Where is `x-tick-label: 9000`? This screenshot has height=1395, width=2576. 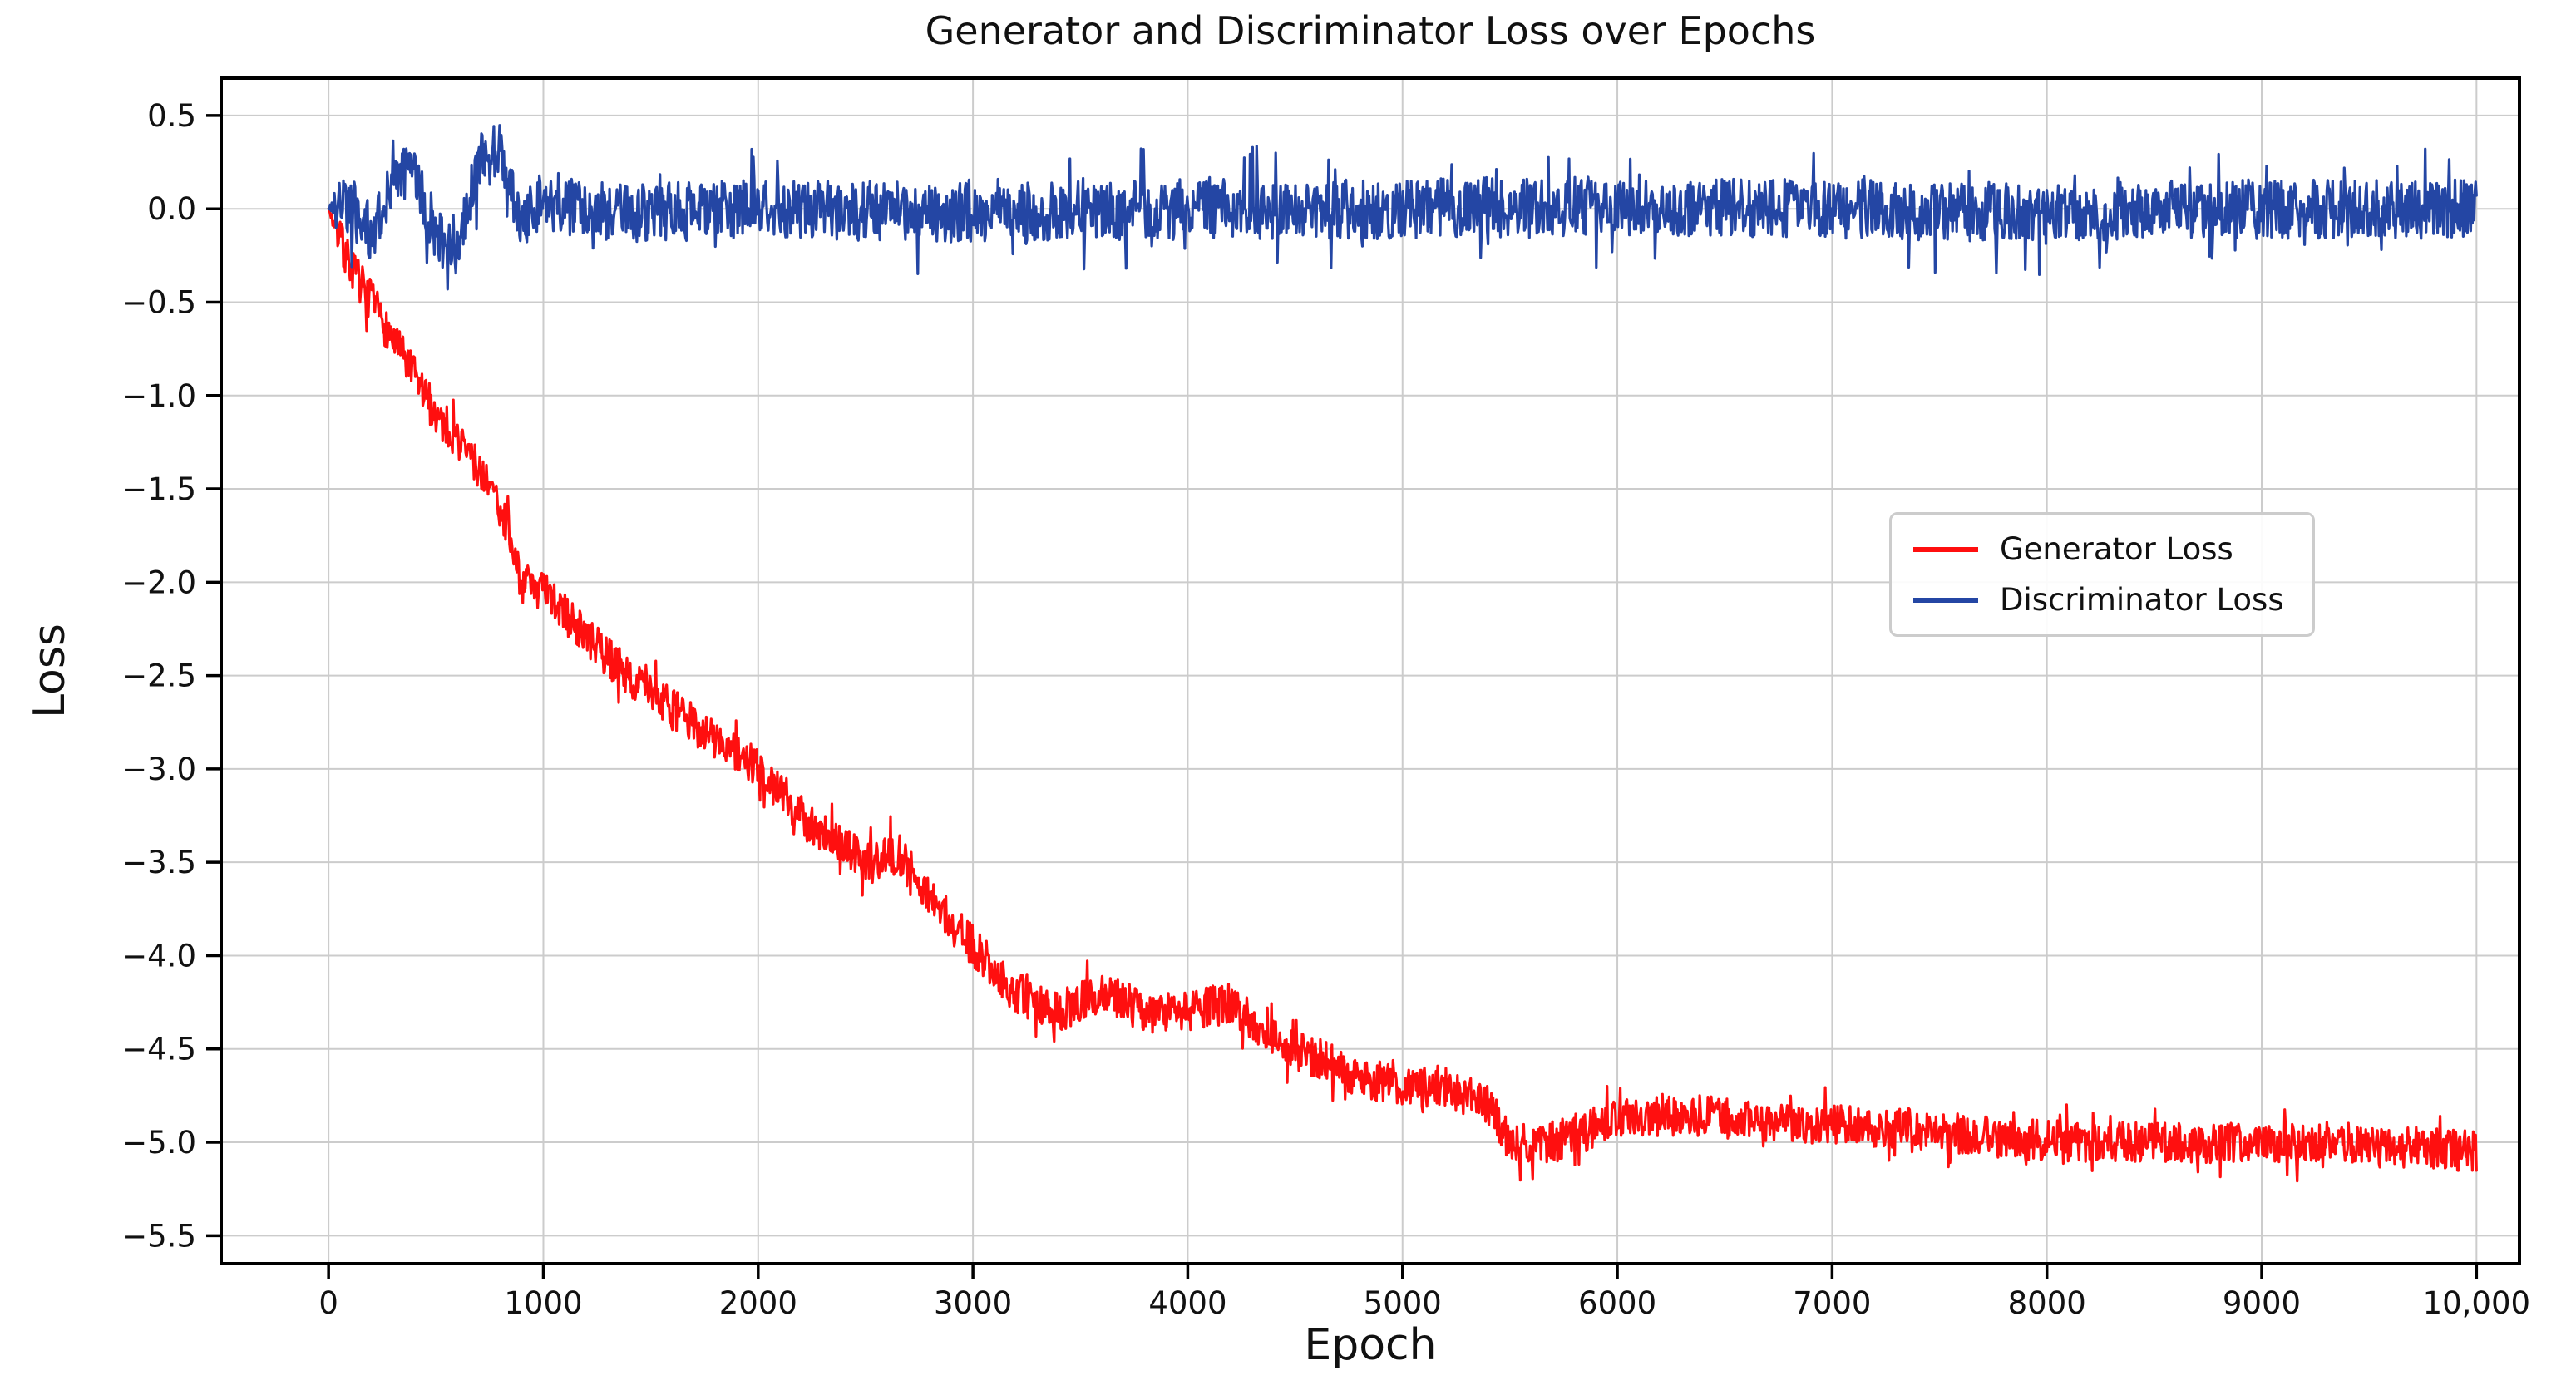
x-tick-label: 9000 is located at coordinates (2262, 1303).